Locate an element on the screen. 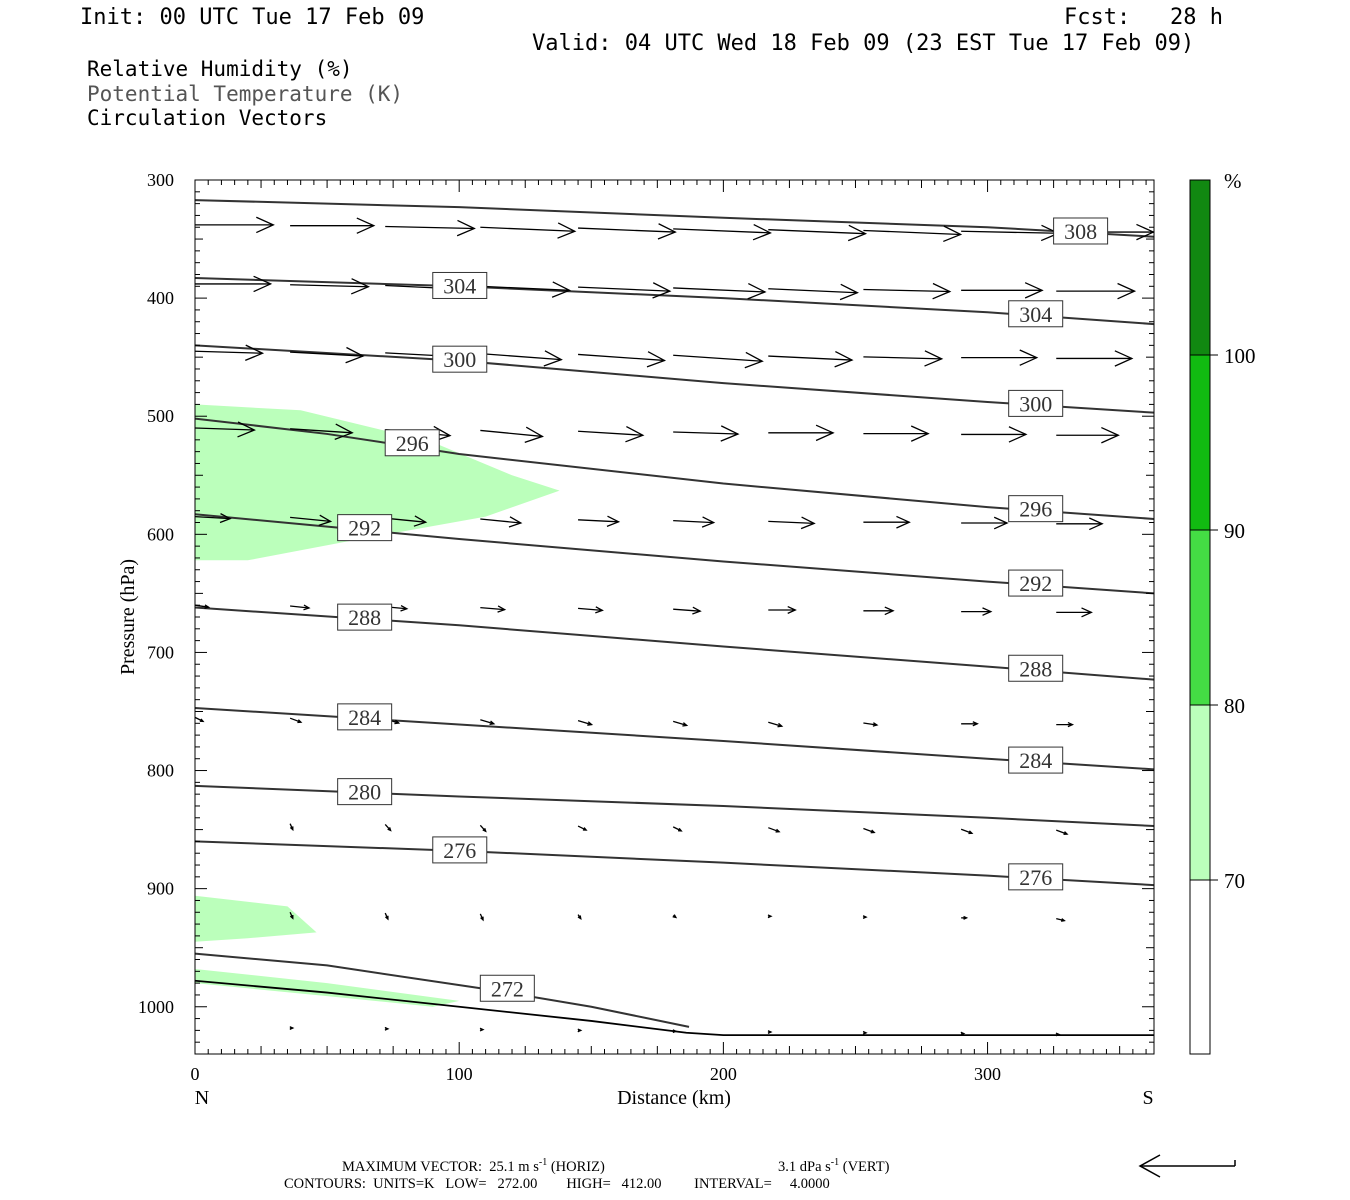  contour-label-284-1: 284 is located at coordinates (1036, 760).